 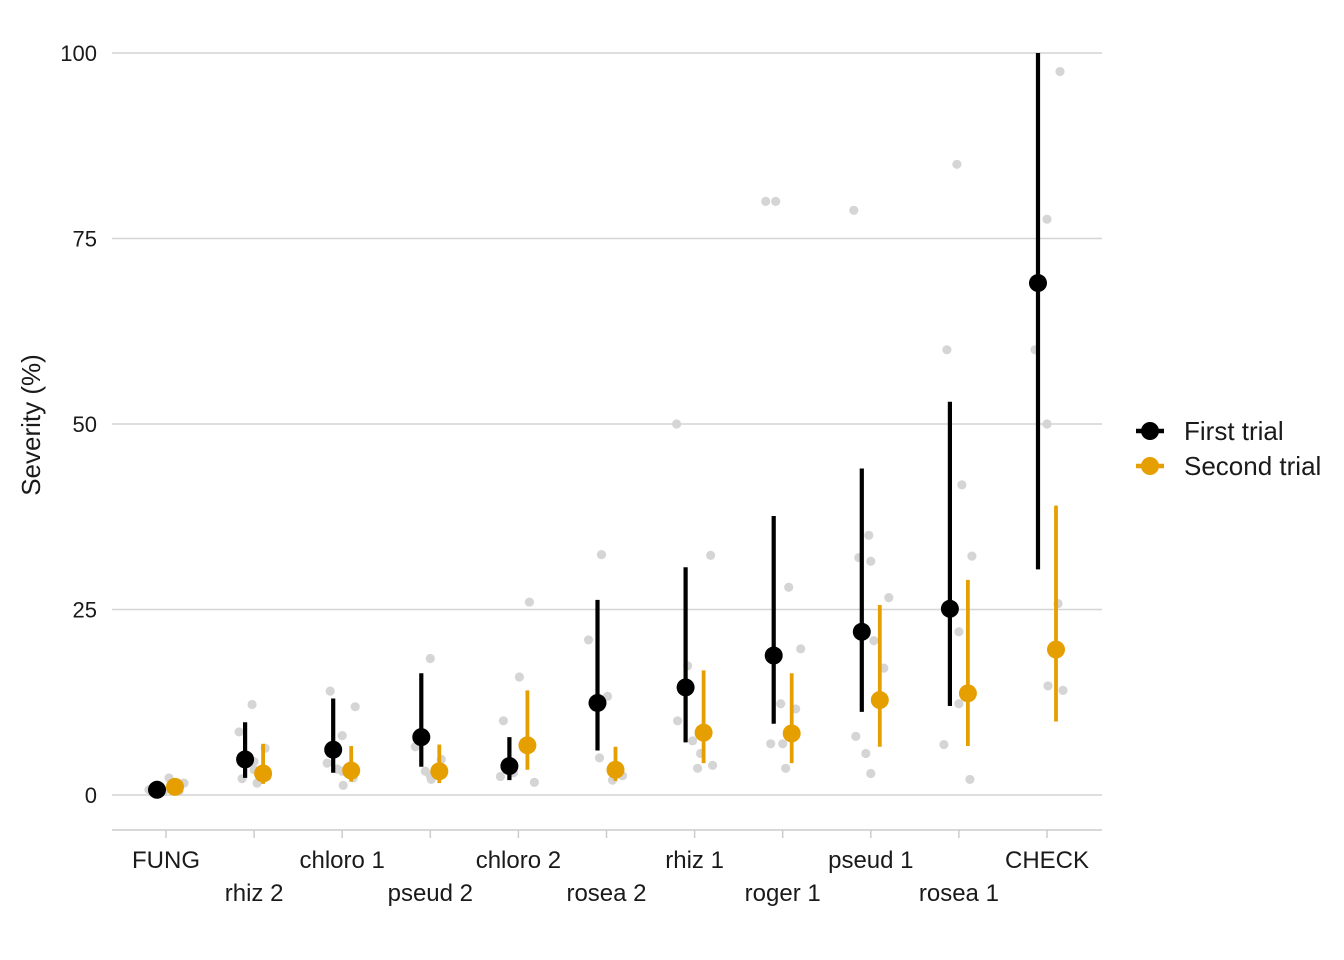 What do you see at coordinates (606, 893) in the screenshot?
I see `x-tick-label: rosea 2` at bounding box center [606, 893].